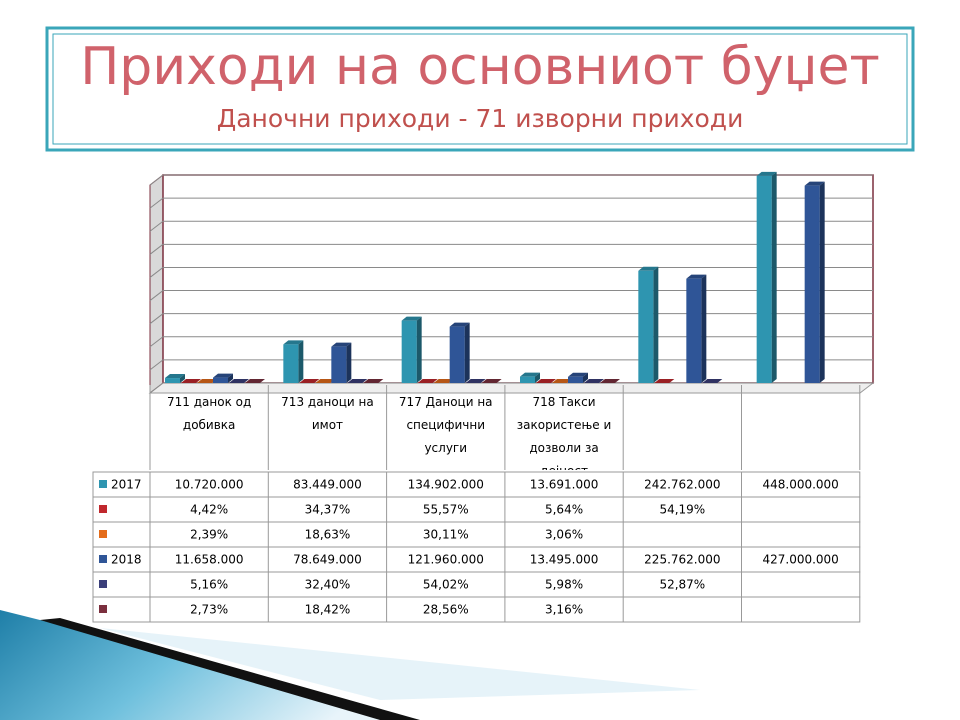 Image resolution: width=960 pixels, height=720 pixels. I want to click on table-value: 3,06%, so click(564, 535).